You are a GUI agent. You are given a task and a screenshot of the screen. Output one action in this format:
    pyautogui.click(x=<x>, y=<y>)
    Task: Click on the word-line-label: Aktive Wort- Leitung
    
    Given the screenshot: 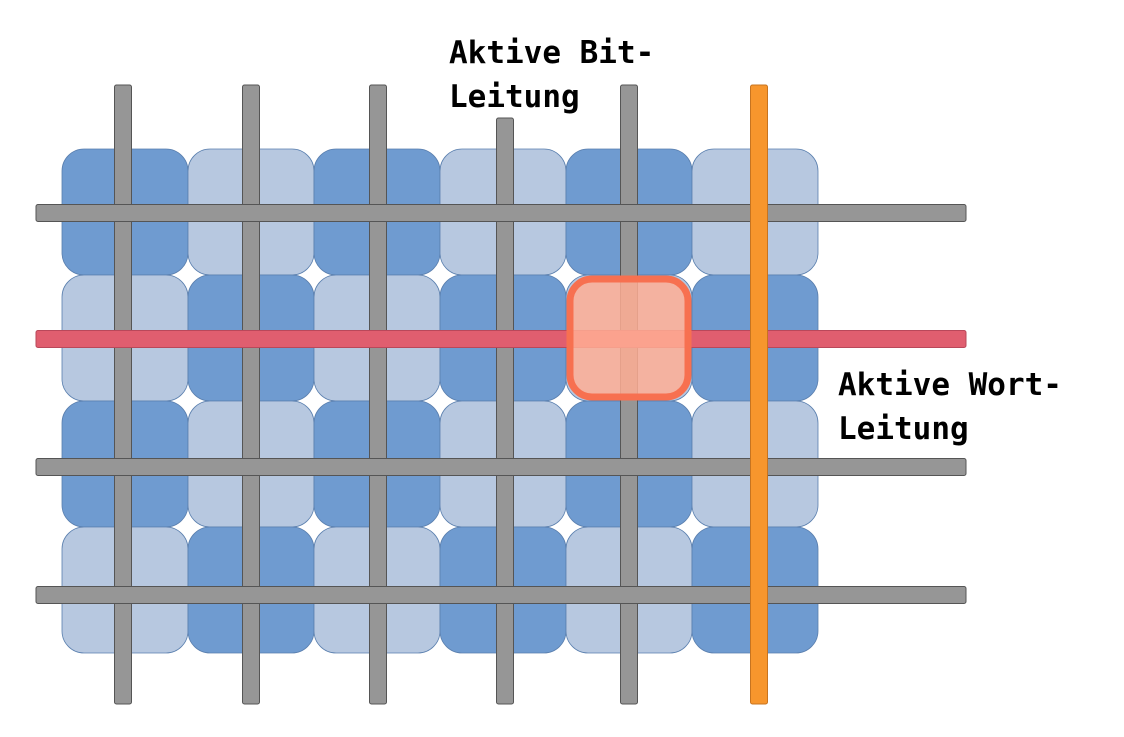 What is the action you would take?
    pyautogui.click(x=959, y=407)
    